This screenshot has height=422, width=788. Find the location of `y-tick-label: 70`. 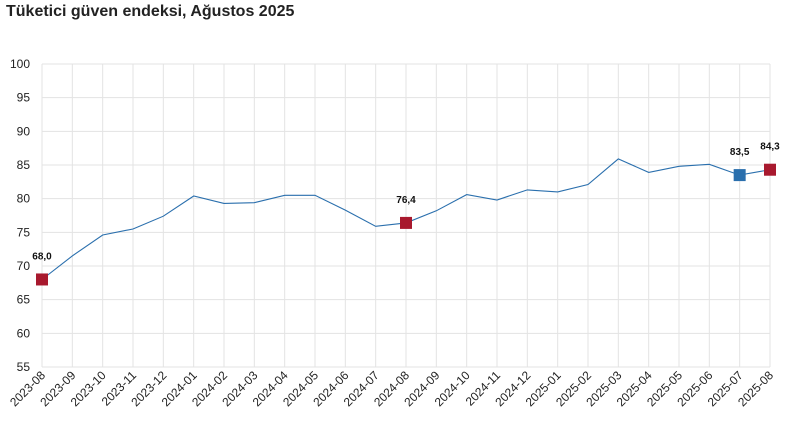

y-tick-label: 70 is located at coordinates (24, 266).